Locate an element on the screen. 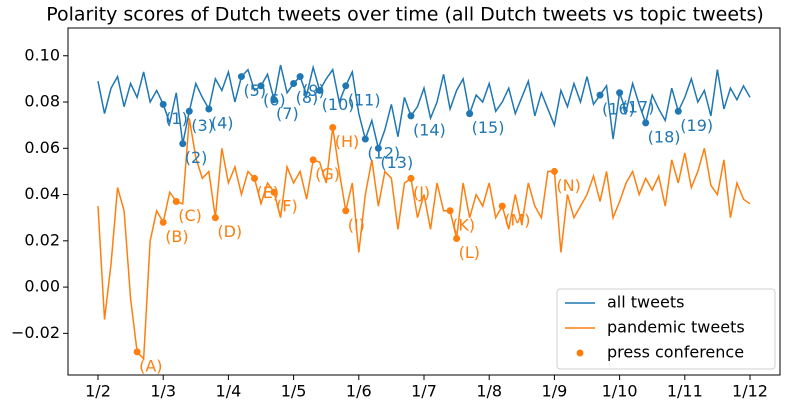  annotation: (K) is located at coordinates (463, 224).